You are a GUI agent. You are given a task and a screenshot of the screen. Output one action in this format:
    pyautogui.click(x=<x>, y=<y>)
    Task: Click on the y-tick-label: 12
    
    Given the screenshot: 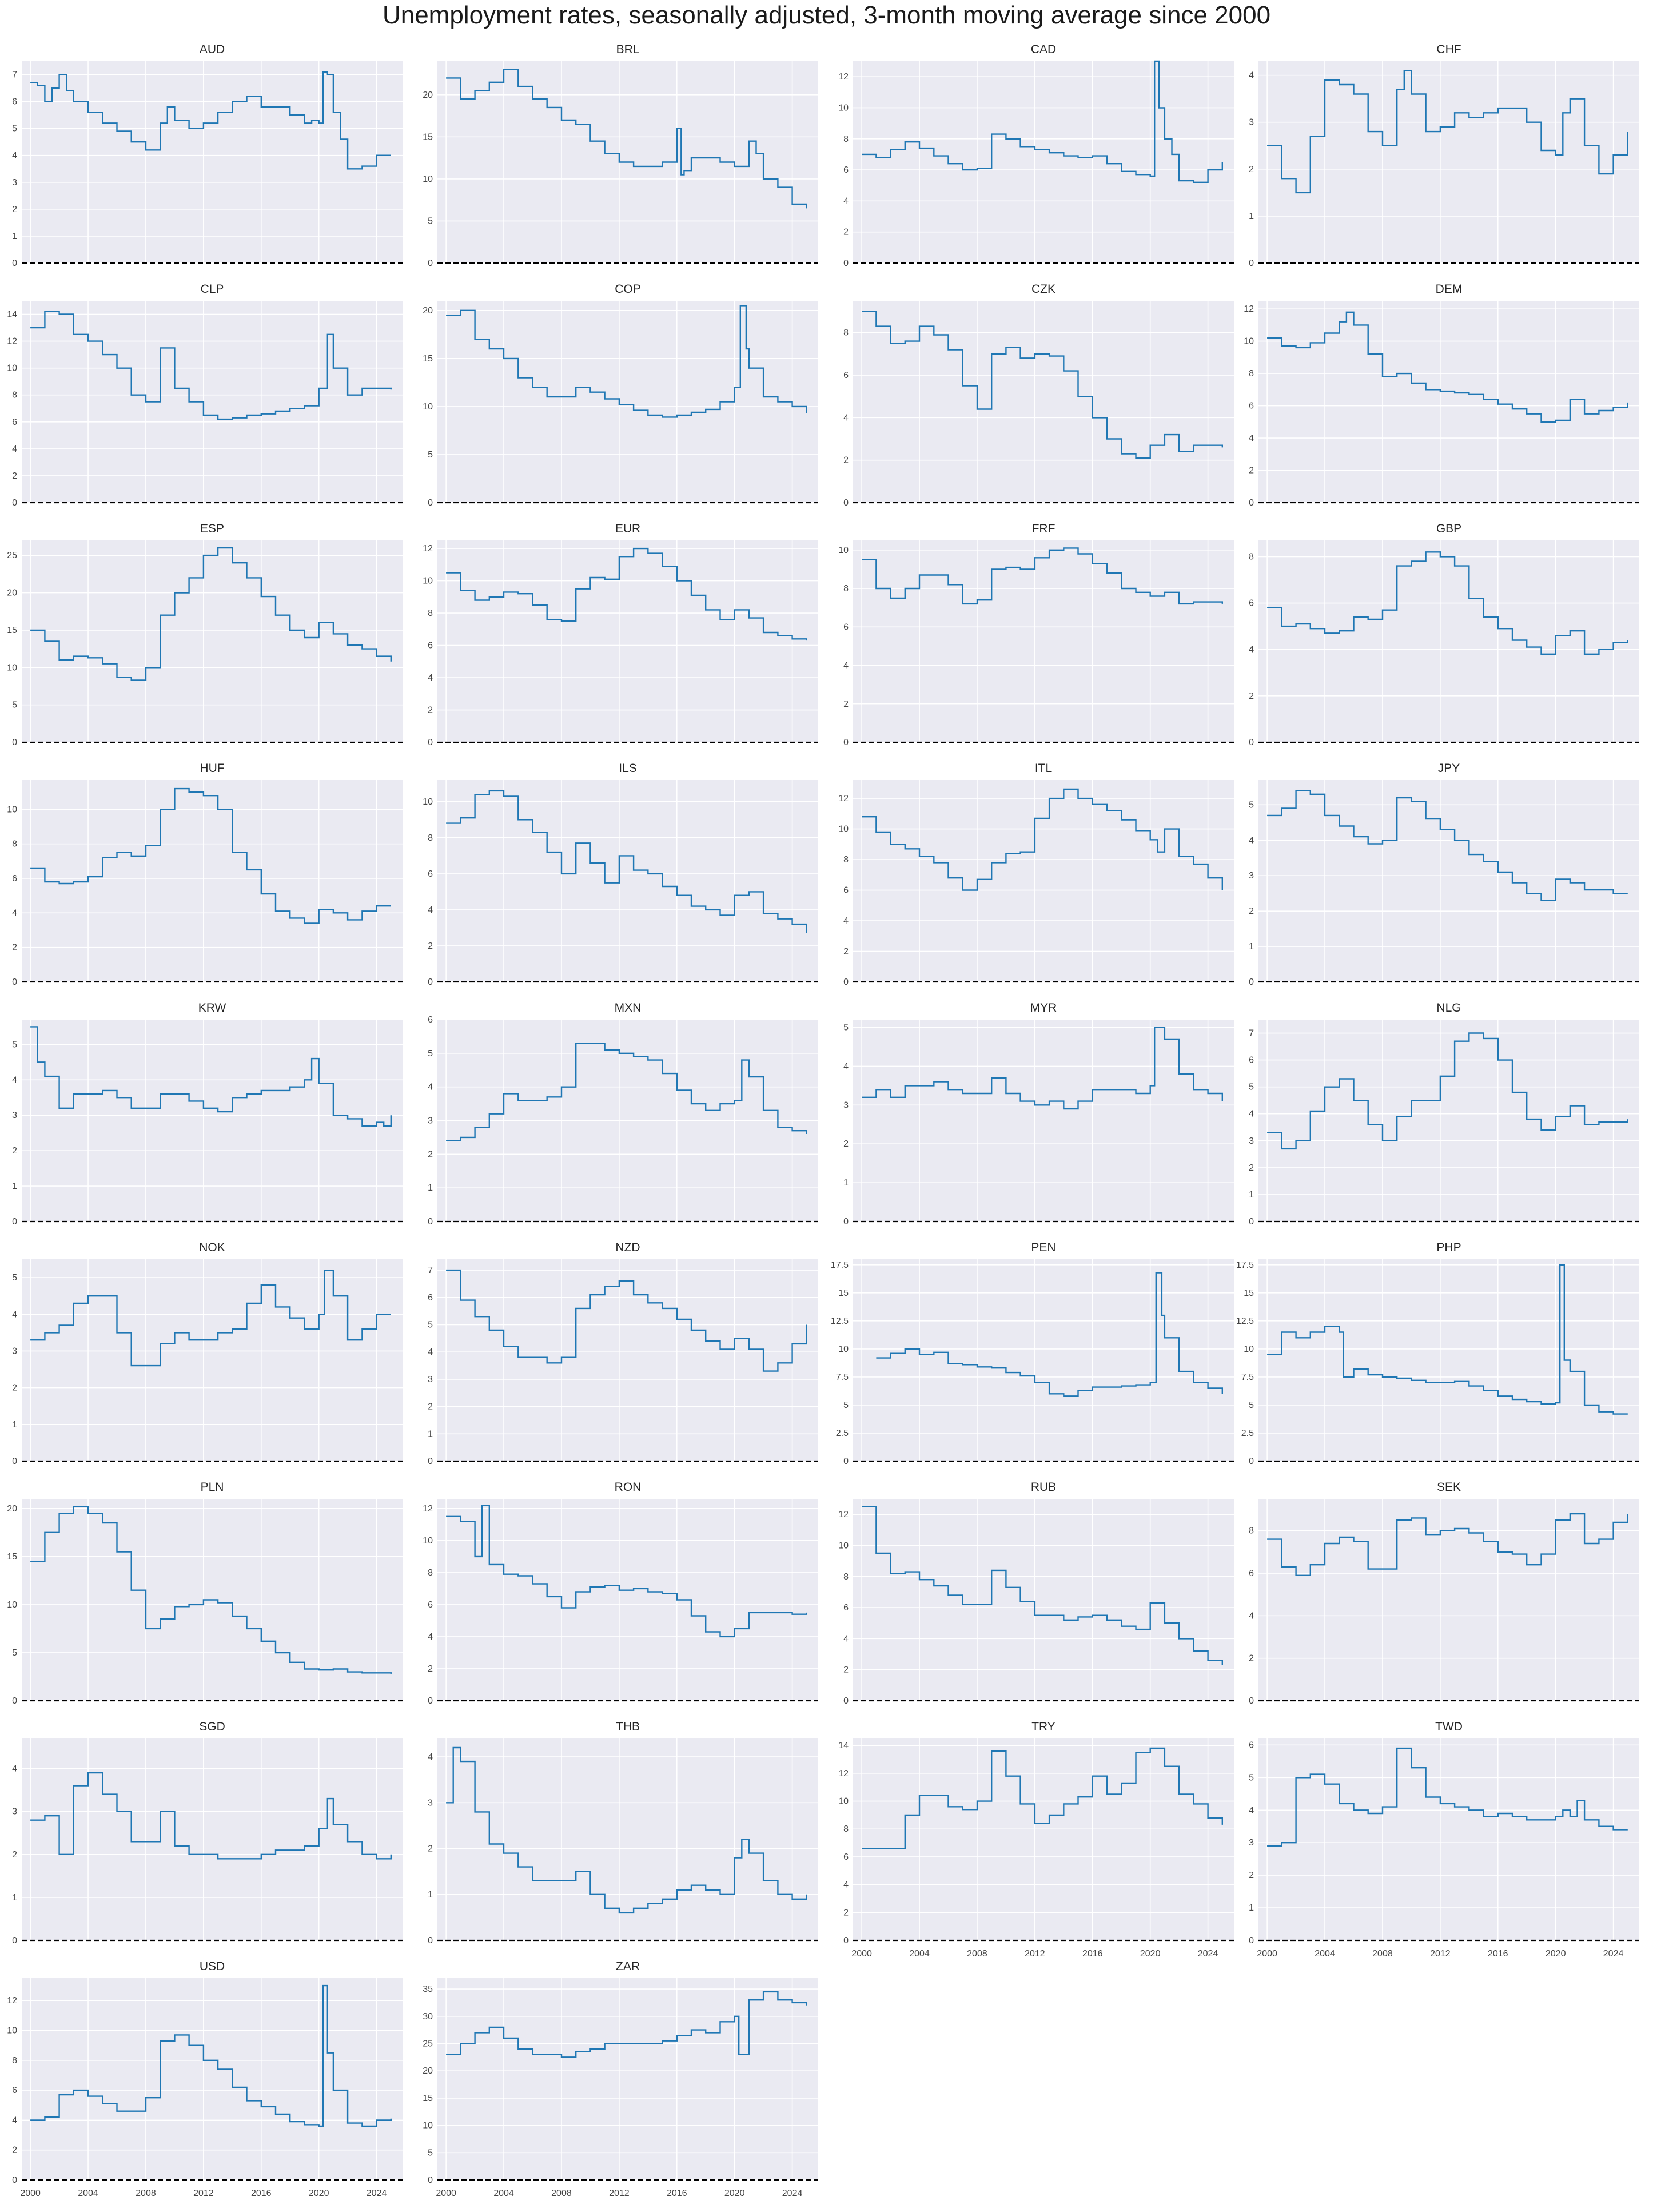 What is the action you would take?
    pyautogui.click(x=428, y=549)
    